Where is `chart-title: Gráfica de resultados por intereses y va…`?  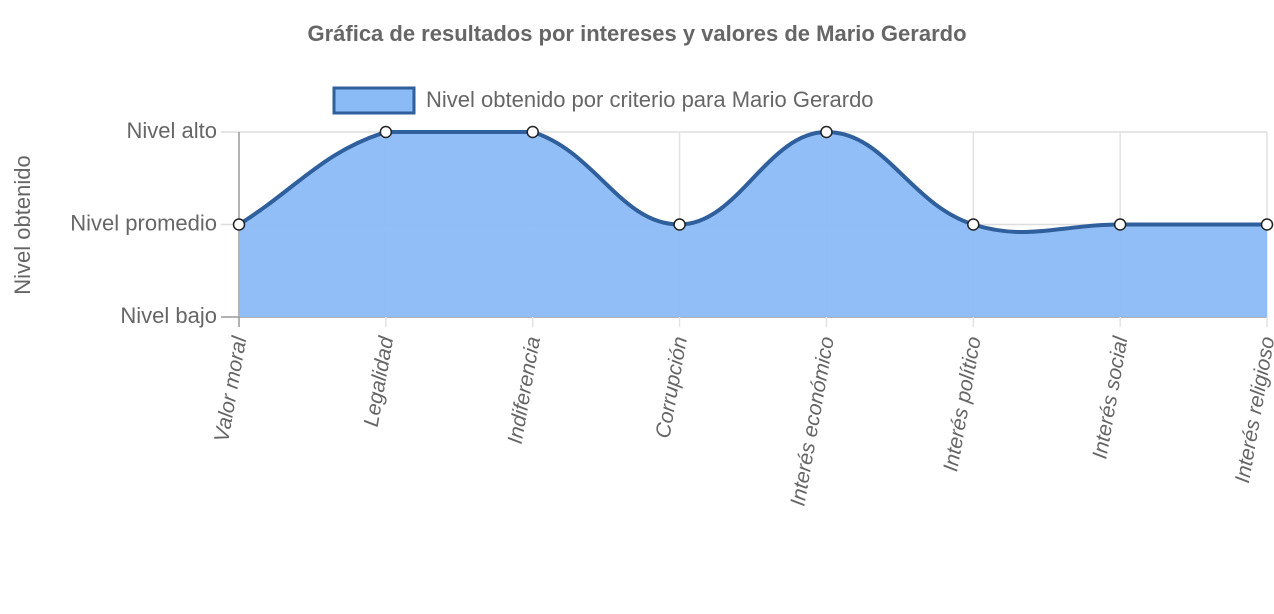 chart-title: Gráfica de resultados por intereses y va… is located at coordinates (636, 33).